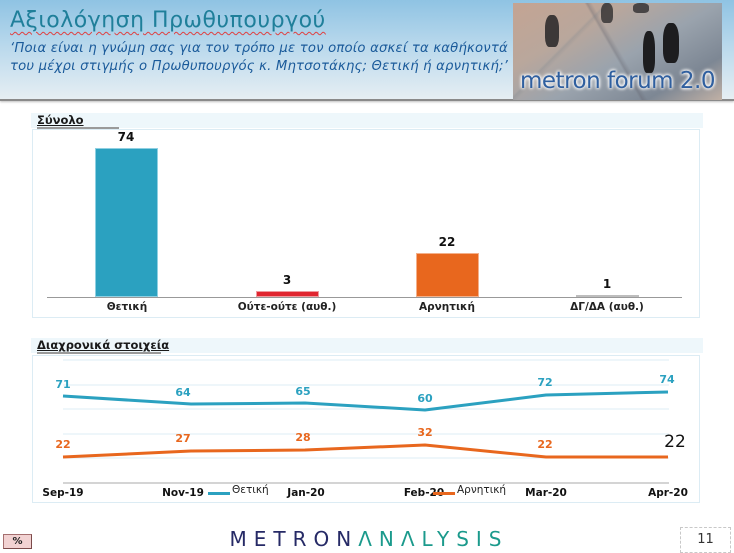 This screenshot has width=734, height=553. Describe the element at coordinates (219, 493) in the screenshot. I see `legend-swatch-positive` at that location.